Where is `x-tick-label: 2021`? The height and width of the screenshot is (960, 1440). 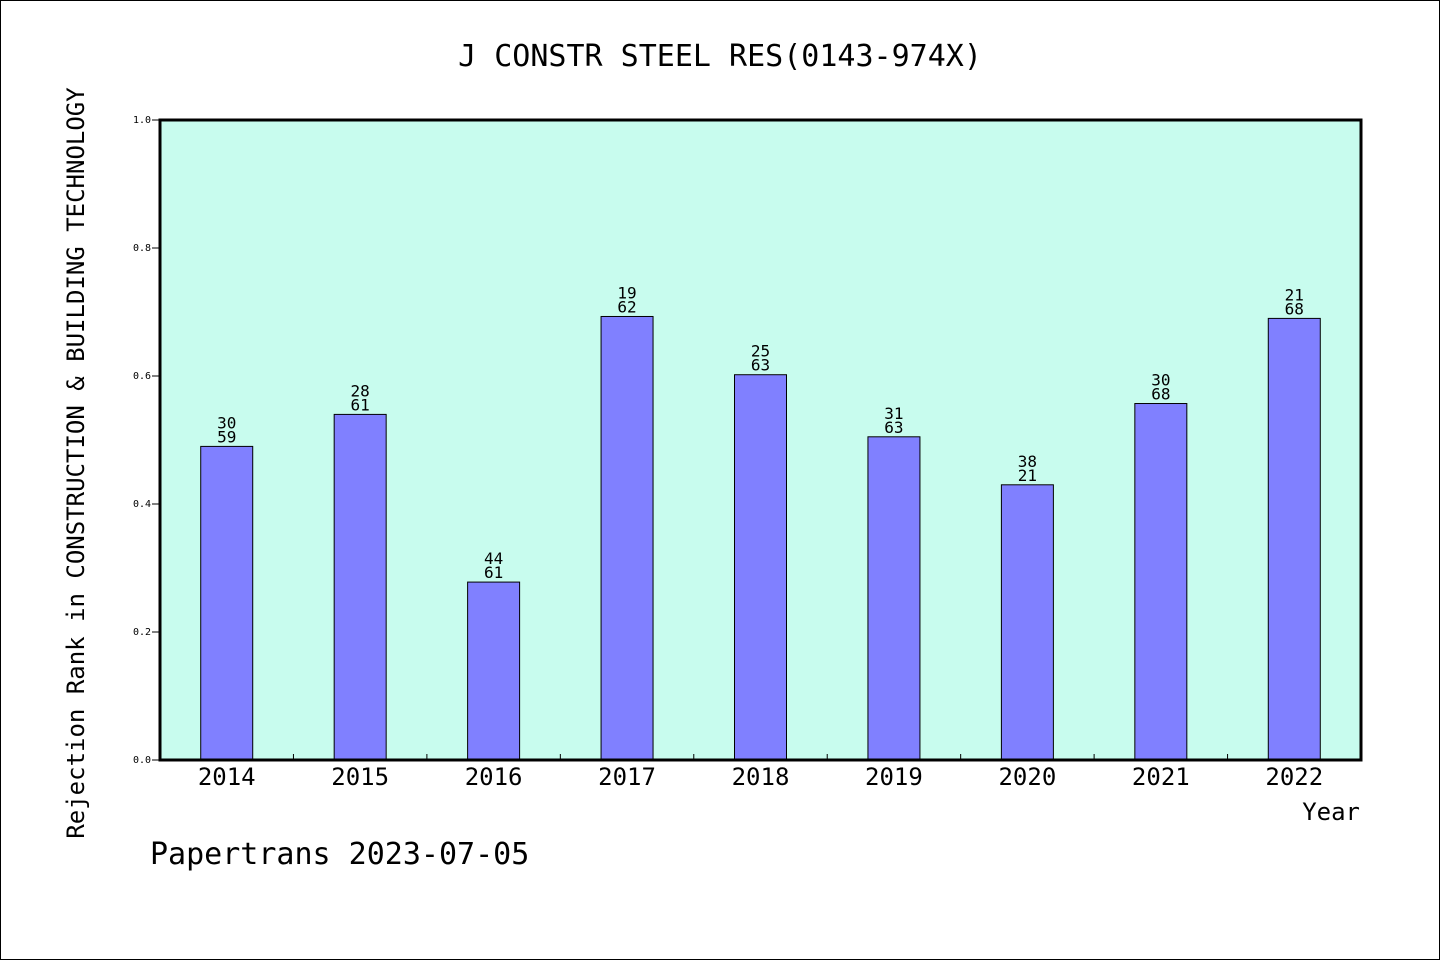 x-tick-label: 2021 is located at coordinates (1161, 777).